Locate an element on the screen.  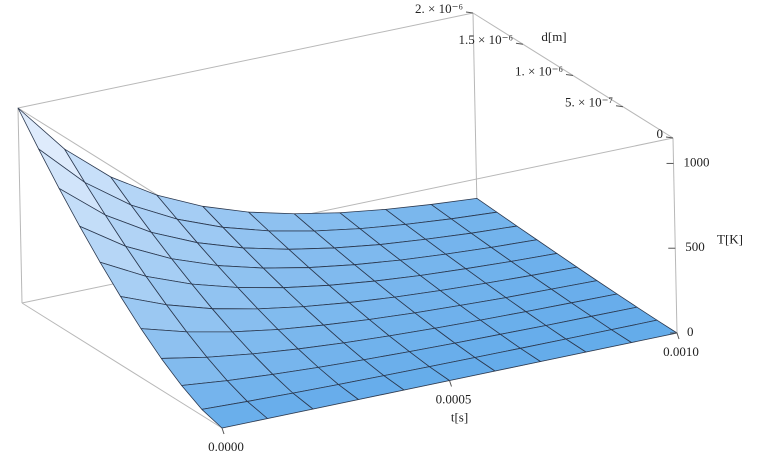
z-tick-label: 0 is located at coordinates (690, 331).